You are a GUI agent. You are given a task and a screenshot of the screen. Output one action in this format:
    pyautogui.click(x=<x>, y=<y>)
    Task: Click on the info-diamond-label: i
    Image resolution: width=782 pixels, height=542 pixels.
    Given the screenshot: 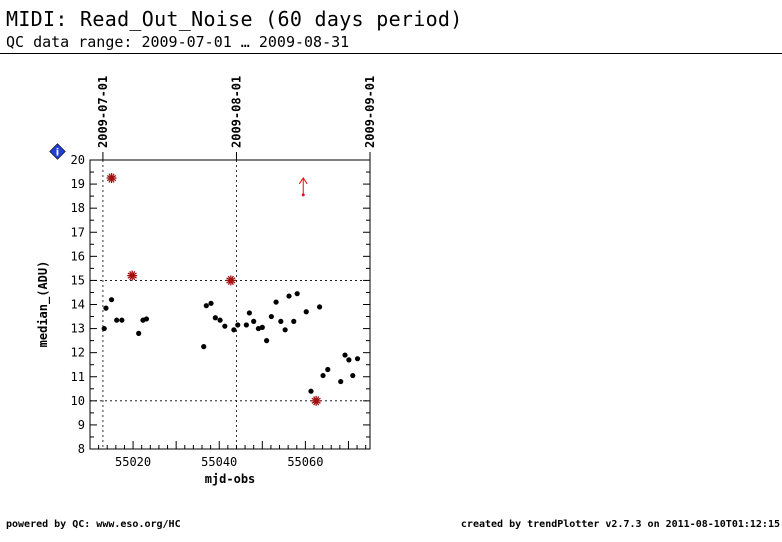 What is the action you would take?
    pyautogui.click(x=57, y=153)
    